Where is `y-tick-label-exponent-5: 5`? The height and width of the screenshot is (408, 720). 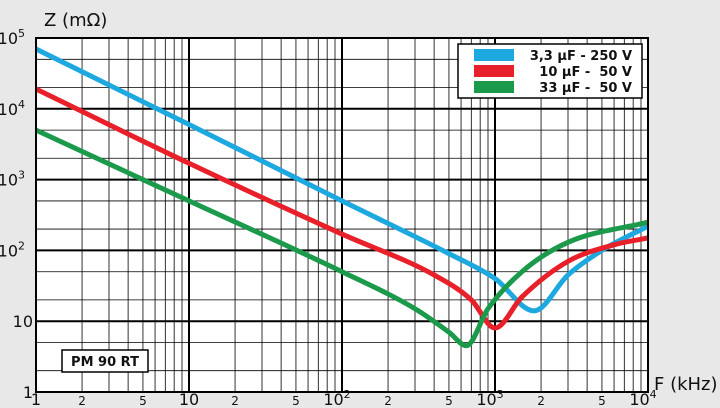
y-tick-label-exponent-5: 5 is located at coordinates (21, 33).